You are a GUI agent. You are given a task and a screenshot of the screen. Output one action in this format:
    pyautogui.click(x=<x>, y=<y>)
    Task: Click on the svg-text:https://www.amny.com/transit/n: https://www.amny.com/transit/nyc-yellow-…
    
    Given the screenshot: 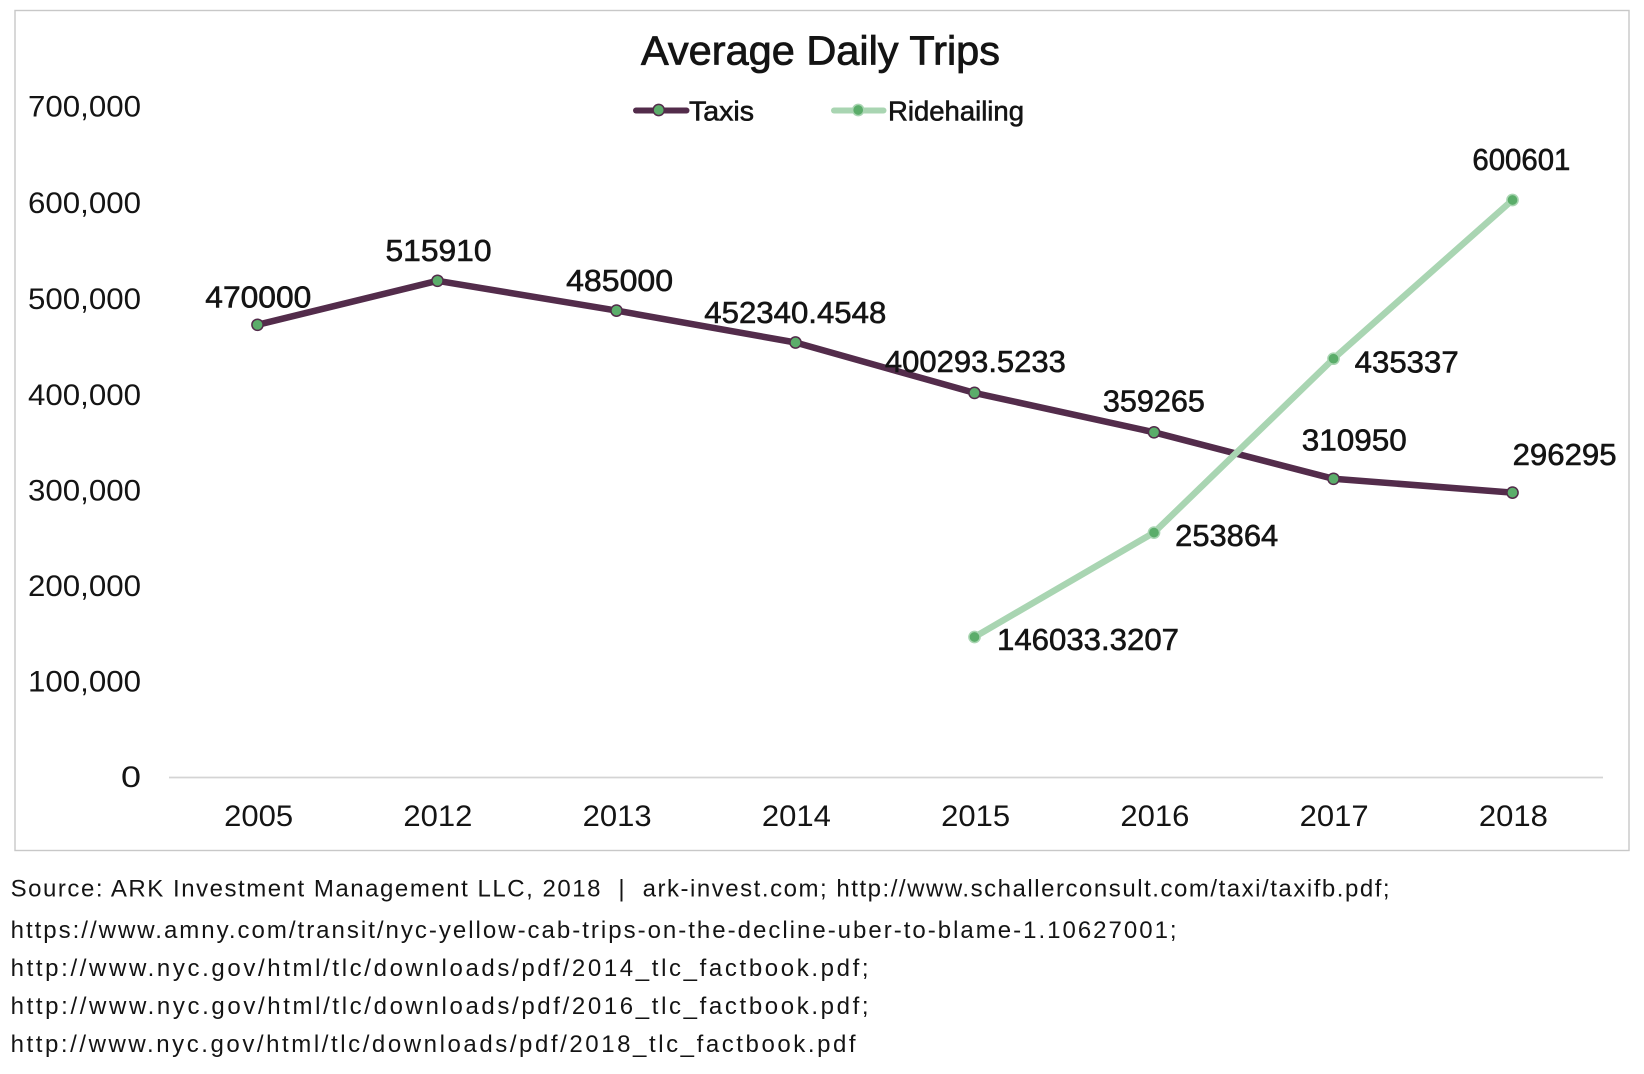 What is the action you would take?
    pyautogui.click(x=594, y=930)
    